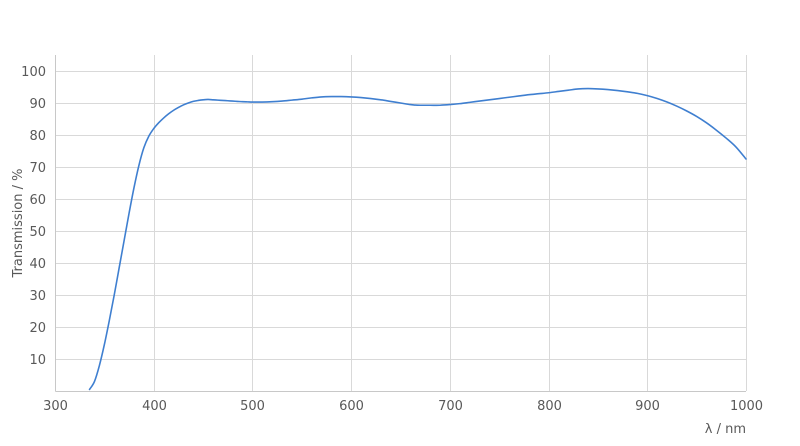 Image resolution: width=800 pixels, height=446 pixels. What do you see at coordinates (55, 406) in the screenshot?
I see `x-tick-label: 300` at bounding box center [55, 406].